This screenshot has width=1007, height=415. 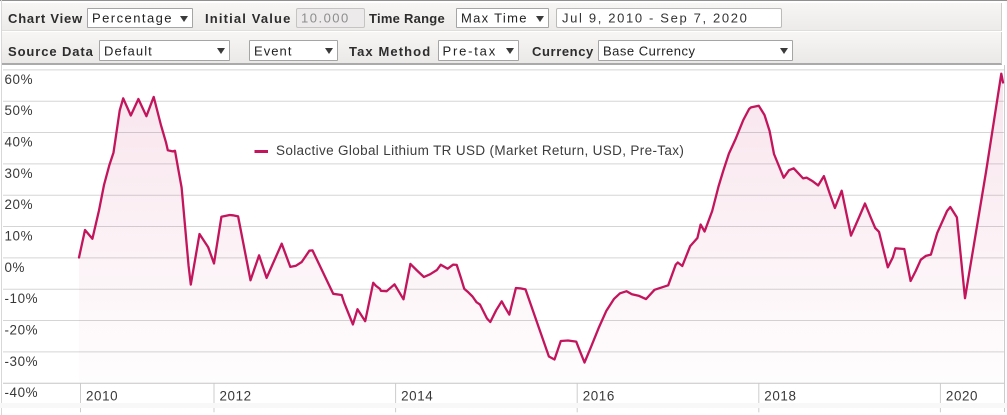 What do you see at coordinates (19, 236) in the screenshot?
I see `svg-text: 10%` at bounding box center [19, 236].